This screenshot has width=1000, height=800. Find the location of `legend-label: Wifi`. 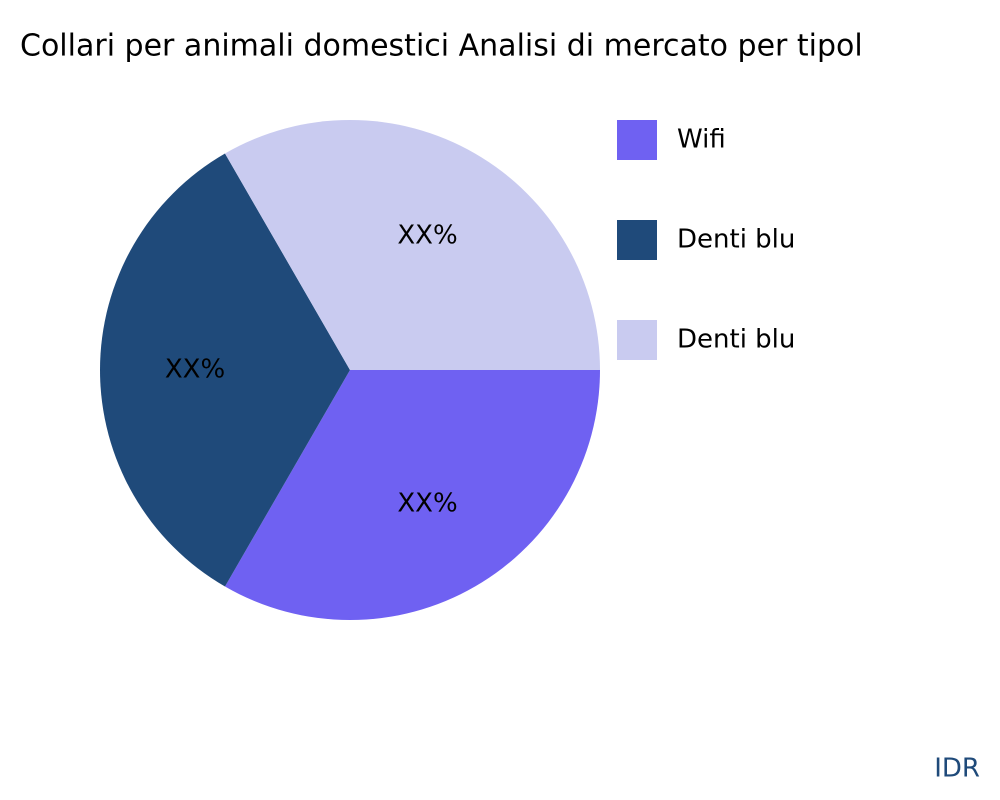

legend-label: Wifi is located at coordinates (701, 140).